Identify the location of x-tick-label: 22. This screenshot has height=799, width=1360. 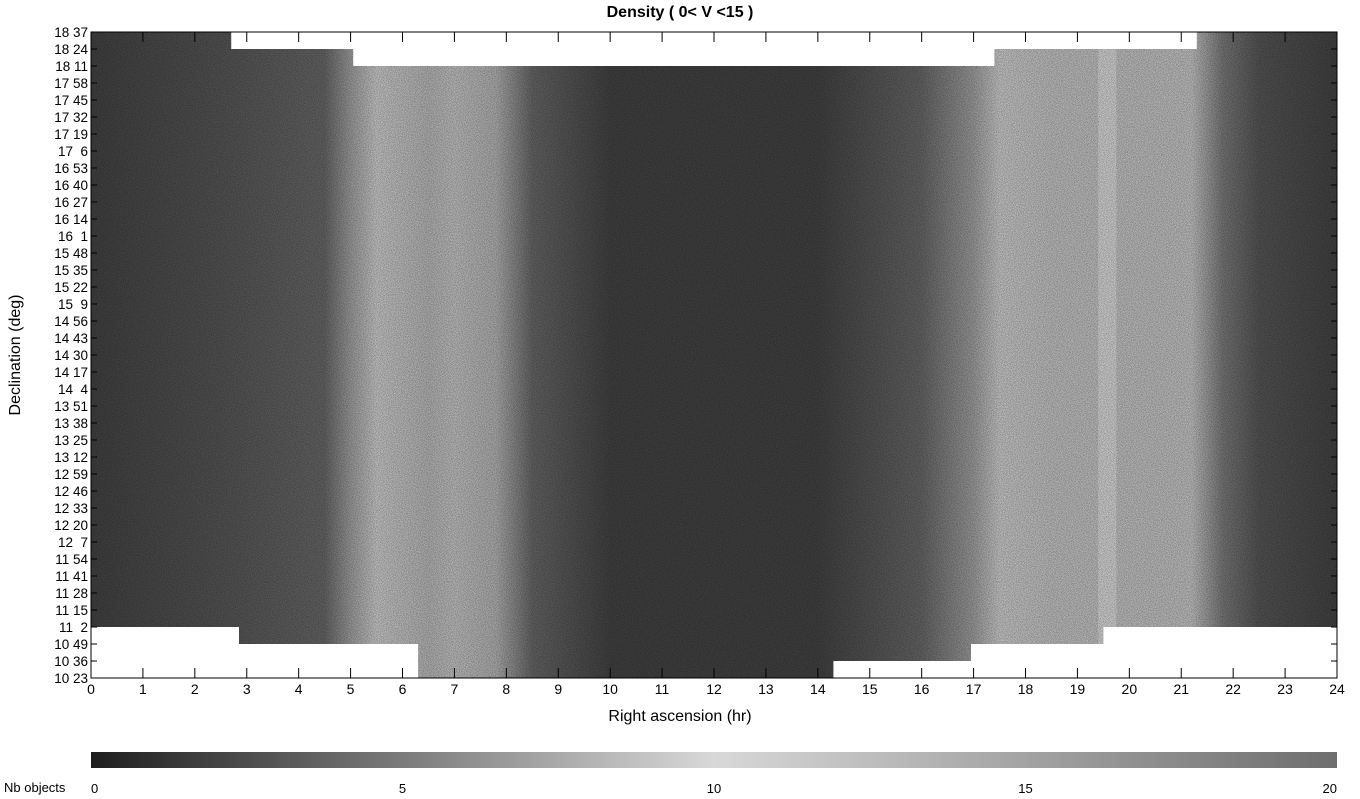
(1233, 689).